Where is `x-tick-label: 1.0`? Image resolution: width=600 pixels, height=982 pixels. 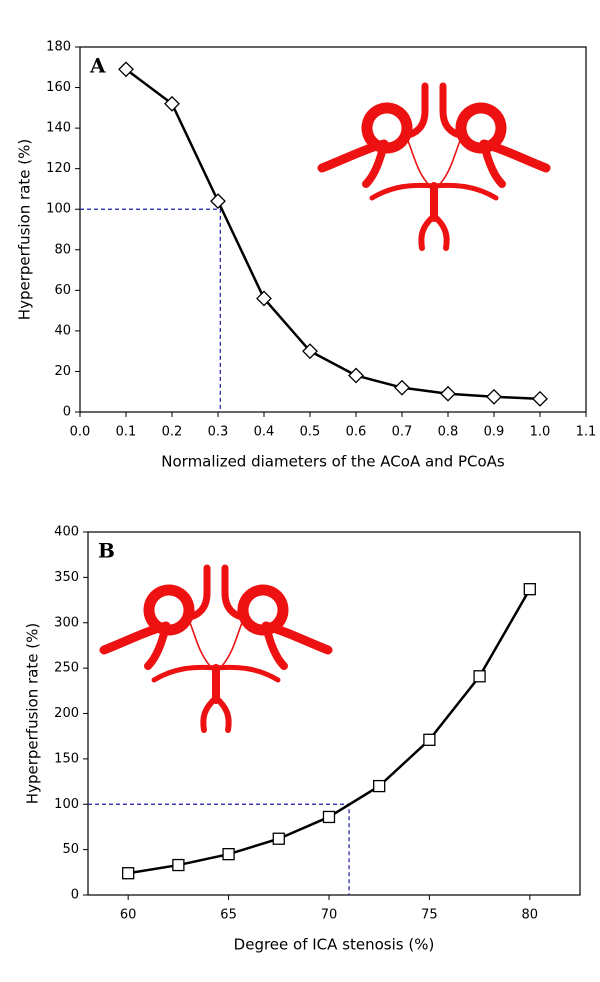
x-tick-label: 1.0 is located at coordinates (540, 432).